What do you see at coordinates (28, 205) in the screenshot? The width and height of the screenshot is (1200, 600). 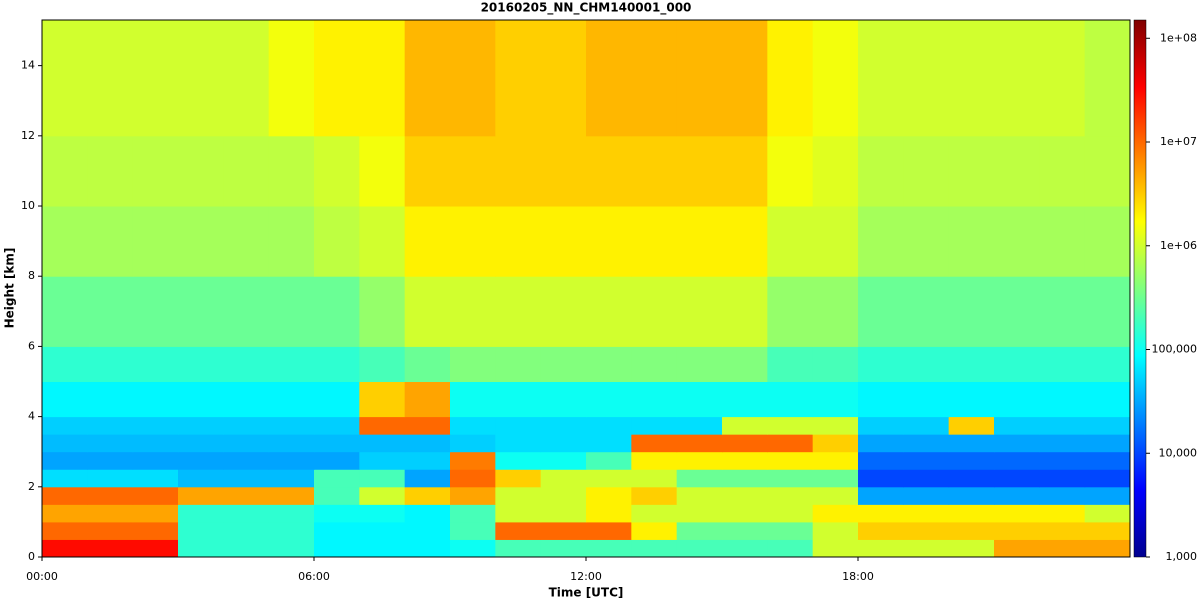 I see `y-tick-label: 10` at bounding box center [28, 205].